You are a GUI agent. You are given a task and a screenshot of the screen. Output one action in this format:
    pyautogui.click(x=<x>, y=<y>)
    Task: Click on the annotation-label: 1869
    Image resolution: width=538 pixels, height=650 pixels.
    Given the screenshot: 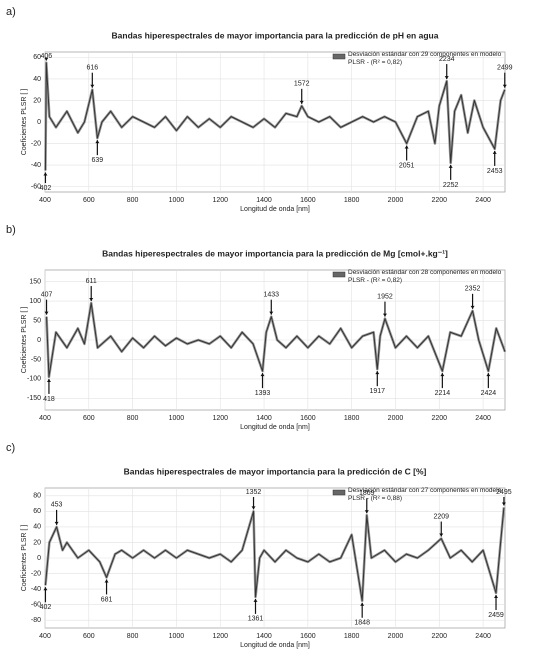 What is the action you would take?
    pyautogui.click(x=367, y=493)
    